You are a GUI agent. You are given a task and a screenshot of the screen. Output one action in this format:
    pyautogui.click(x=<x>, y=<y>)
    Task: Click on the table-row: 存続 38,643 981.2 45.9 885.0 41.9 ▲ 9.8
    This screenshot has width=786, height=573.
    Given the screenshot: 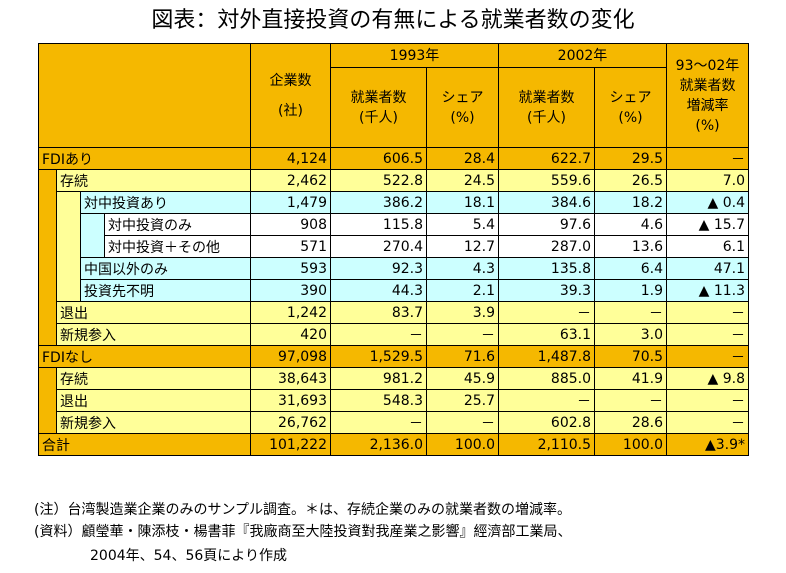 What is the action you would take?
    pyautogui.click(x=393, y=378)
    